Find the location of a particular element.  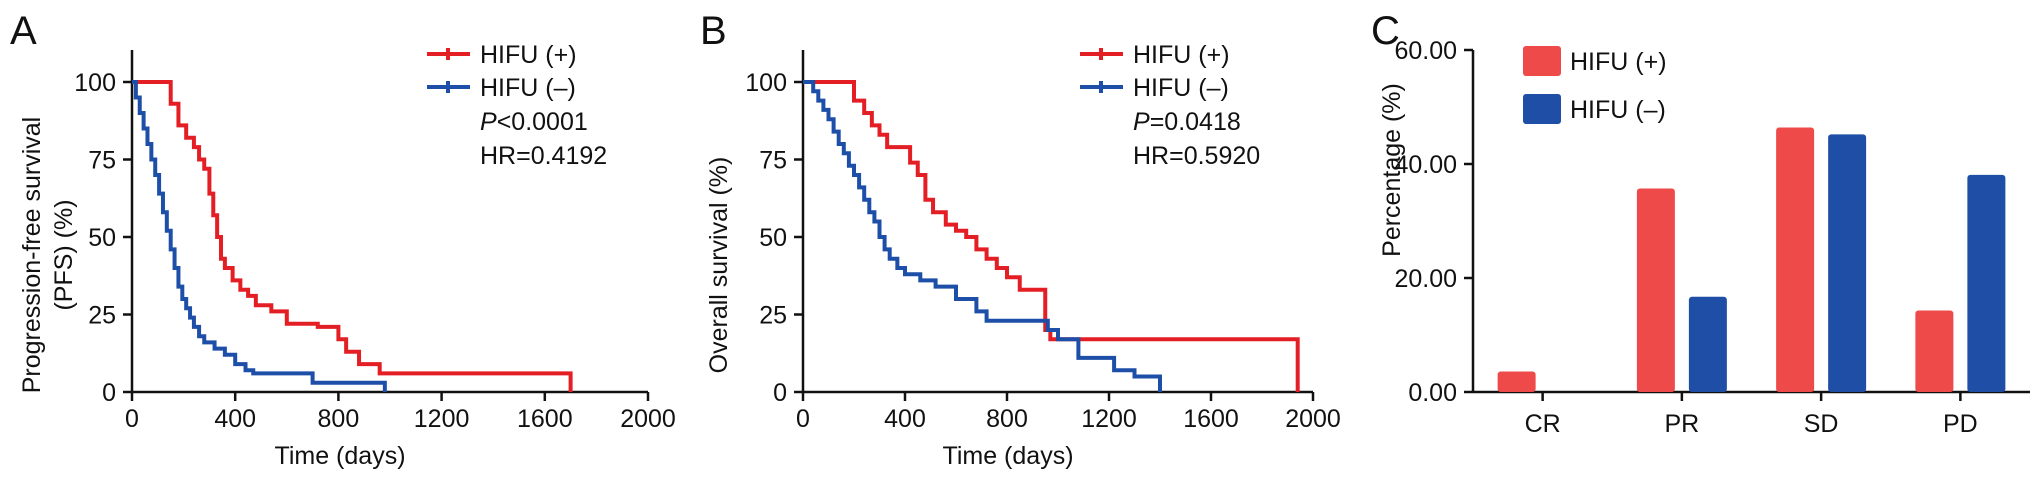

panel-letter-b: B is located at coordinates (713, 31).